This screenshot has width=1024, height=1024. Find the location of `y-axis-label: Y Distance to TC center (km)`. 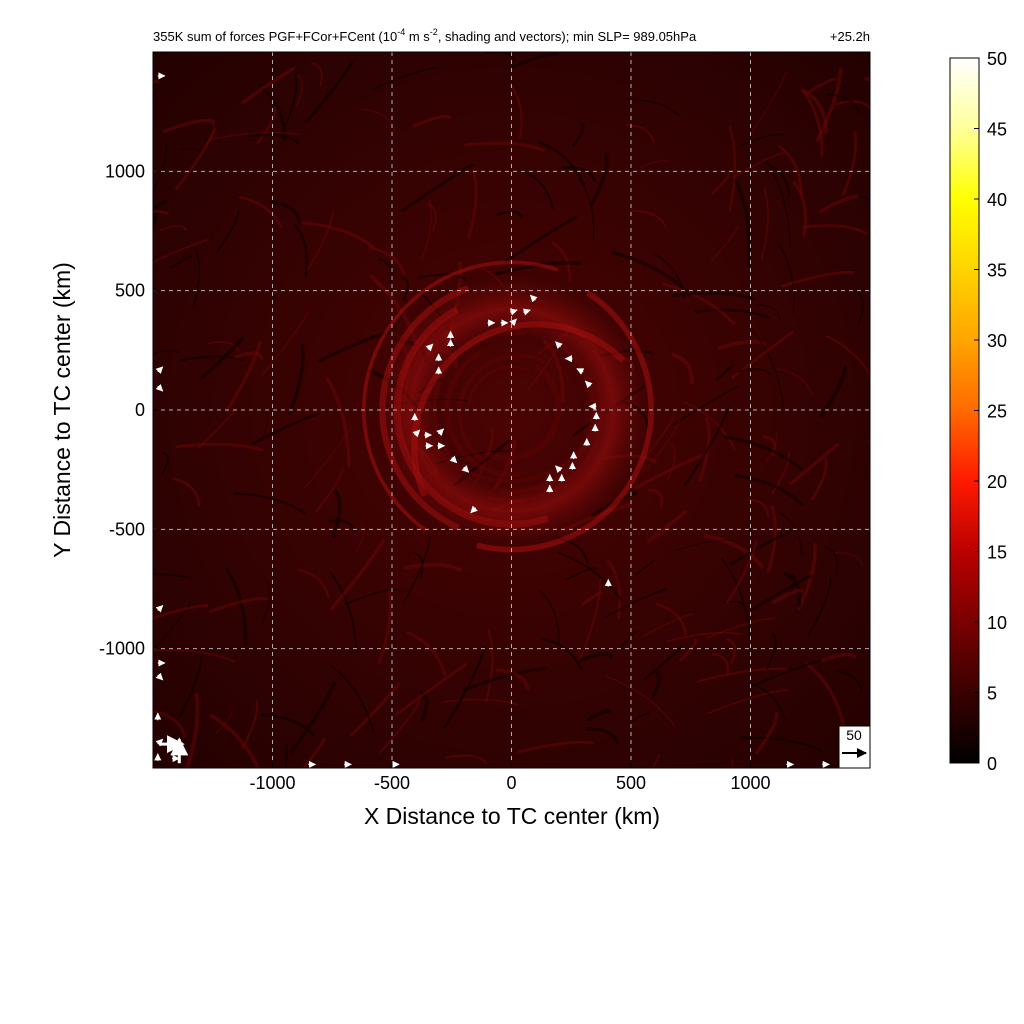

y-axis-label: Y Distance to TC center (km) is located at coordinates (62, 410).